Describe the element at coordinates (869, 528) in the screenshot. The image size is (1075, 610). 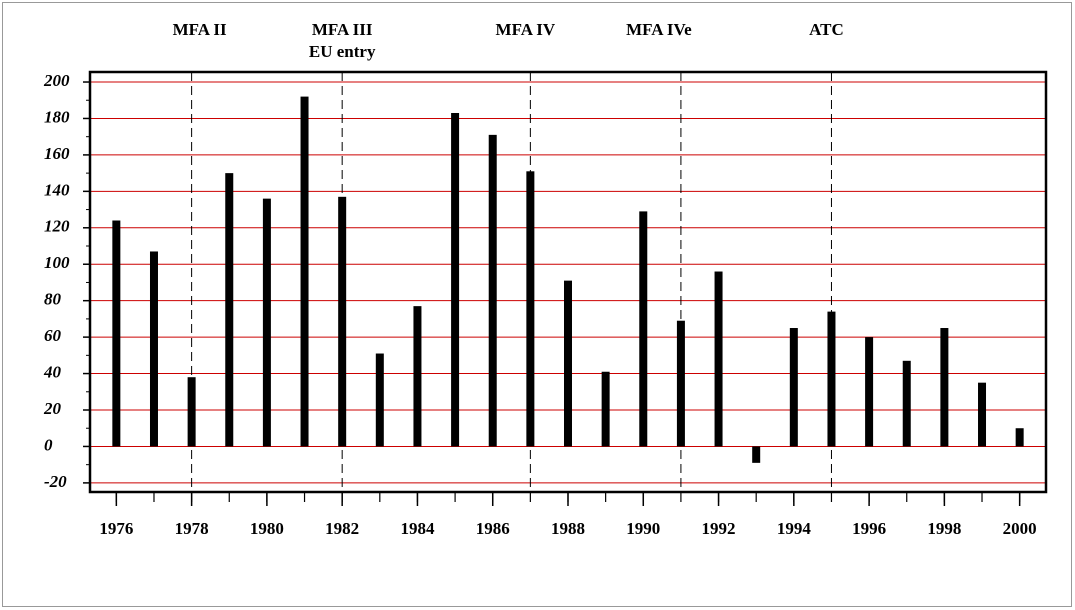
I see `x-tick-label: 1996` at that location.